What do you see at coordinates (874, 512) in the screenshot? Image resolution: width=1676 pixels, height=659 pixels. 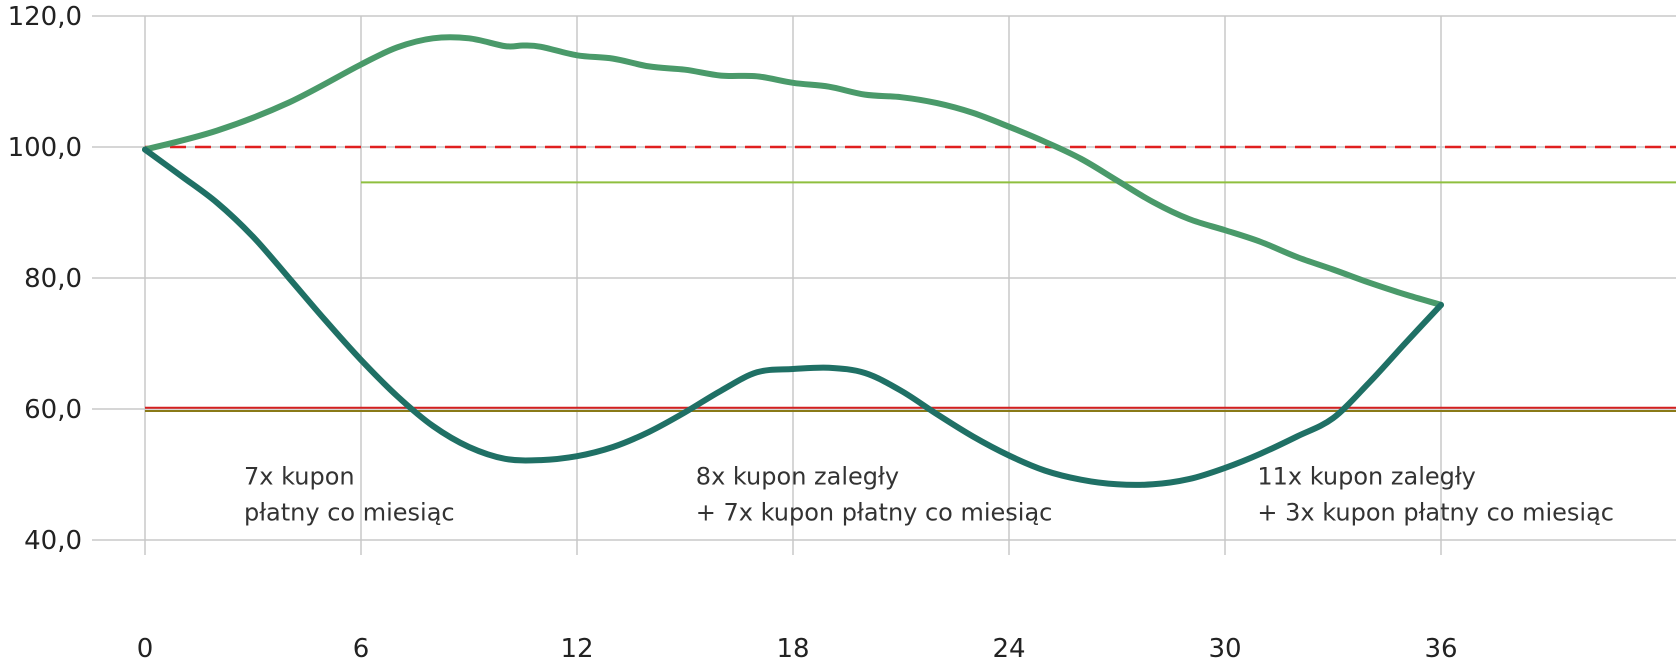 I see `annotation-text: + 7x kupon płatny co miesiąc` at bounding box center [874, 512].